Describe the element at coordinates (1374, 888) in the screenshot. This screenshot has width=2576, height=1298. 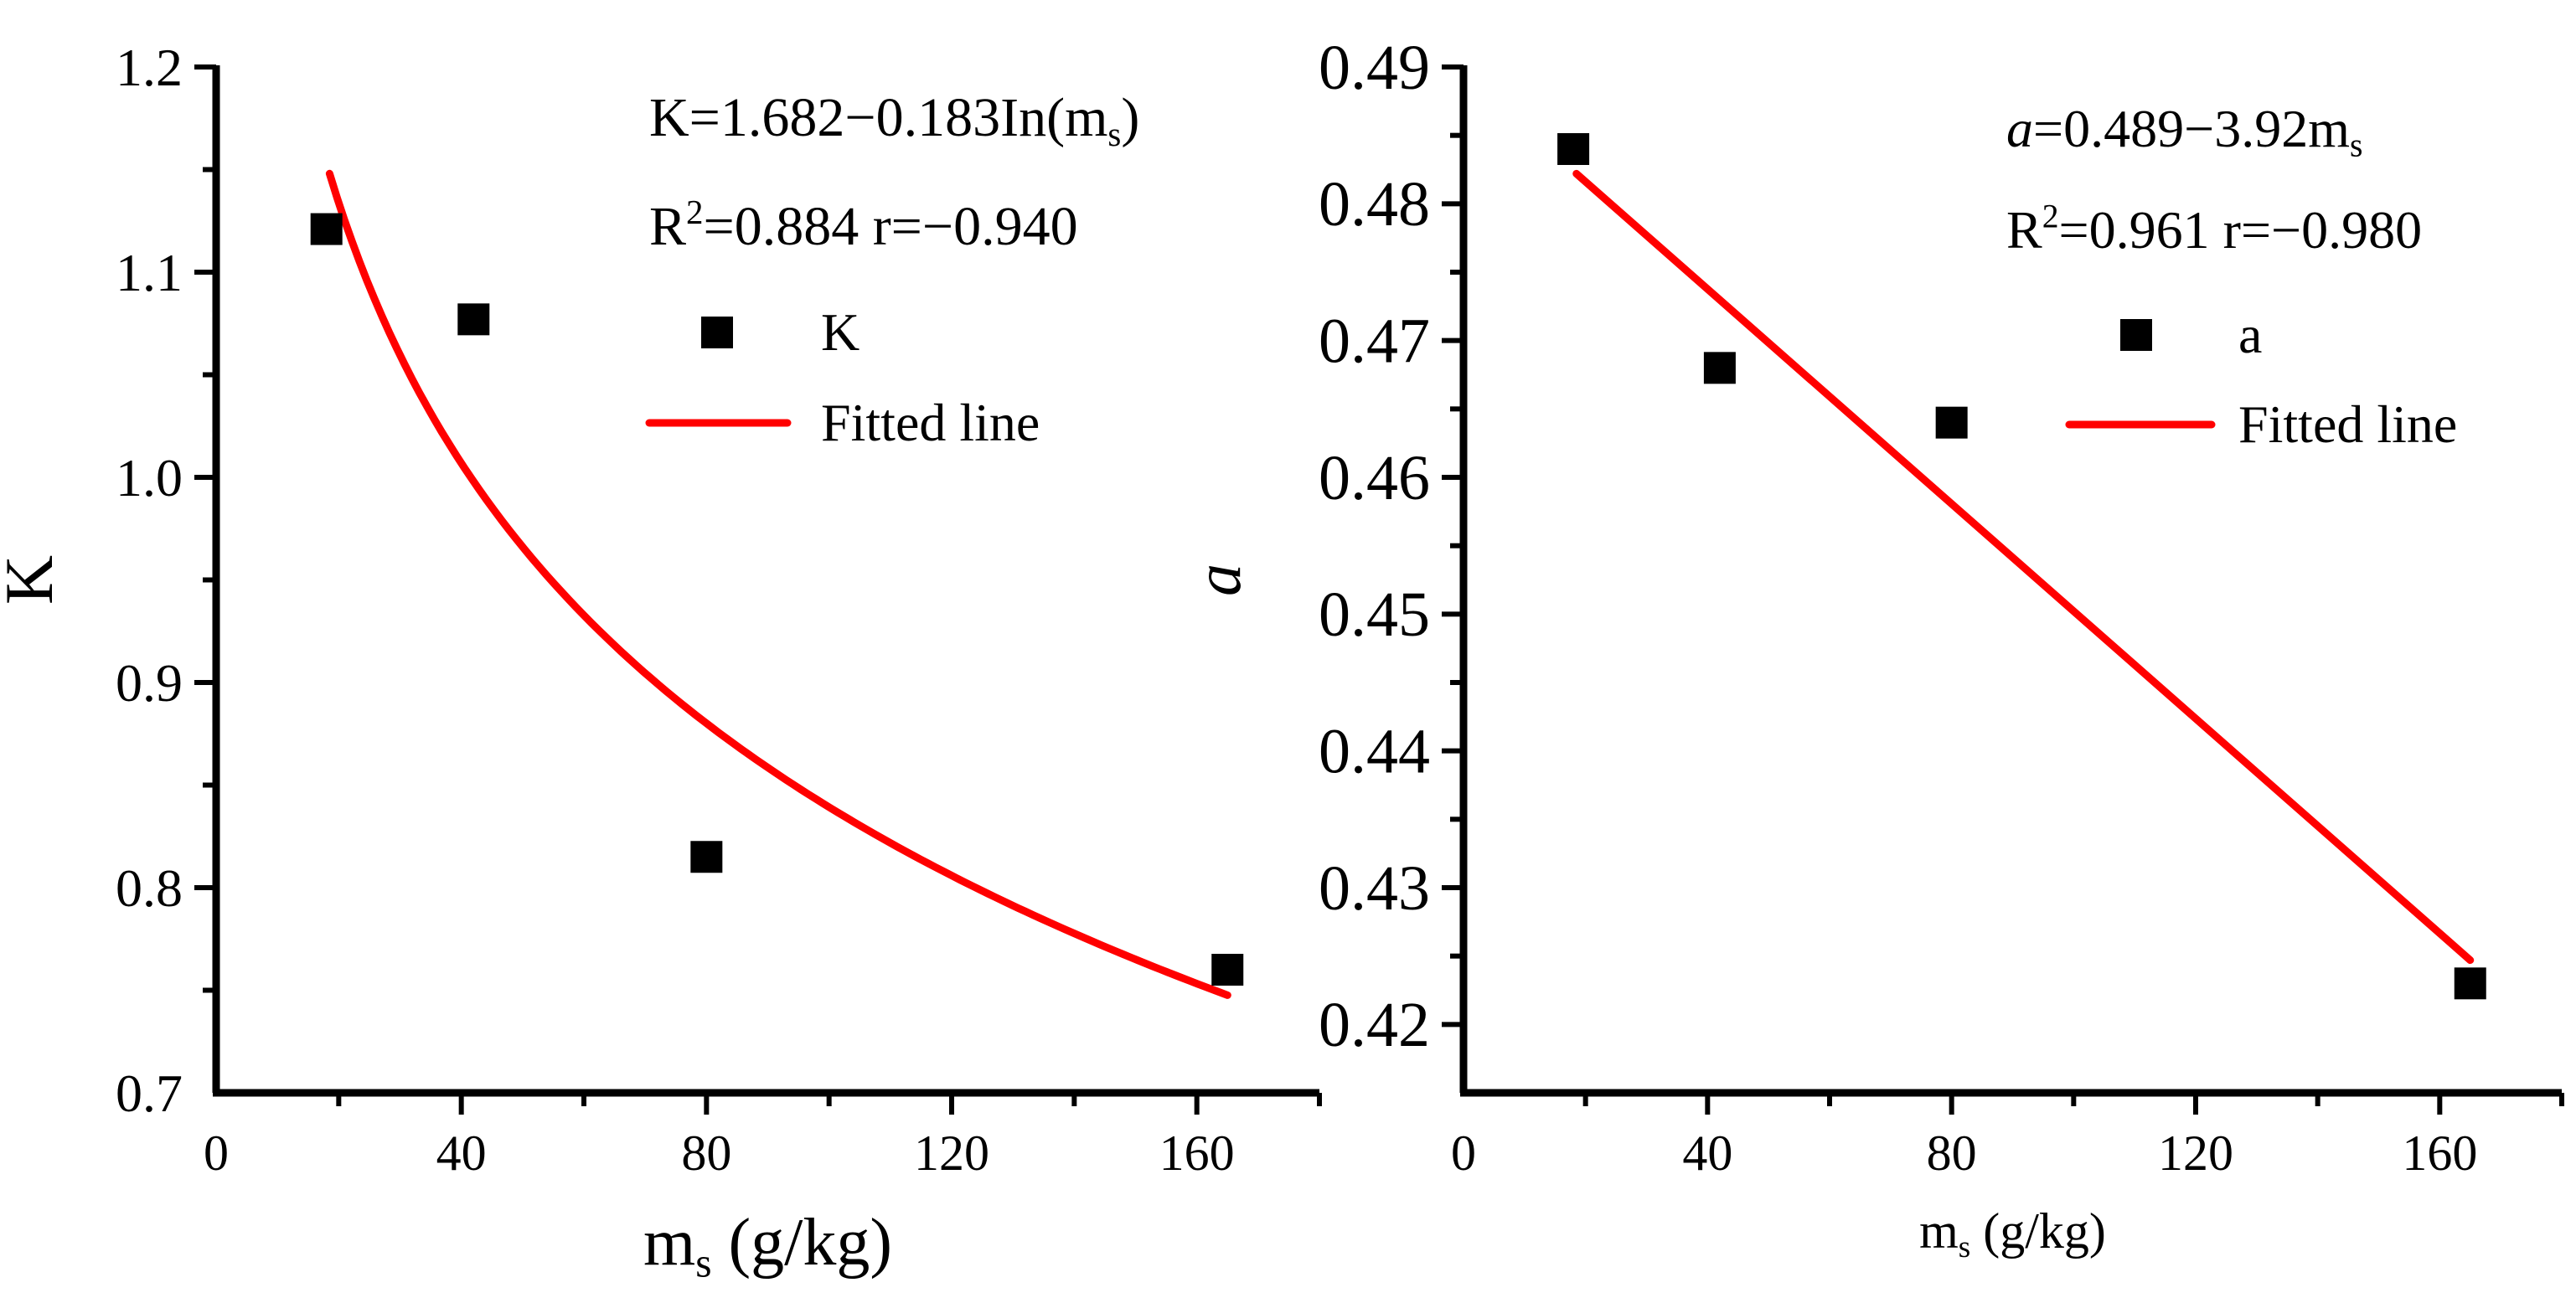
I see `y-tick-label: 0.43` at that location.